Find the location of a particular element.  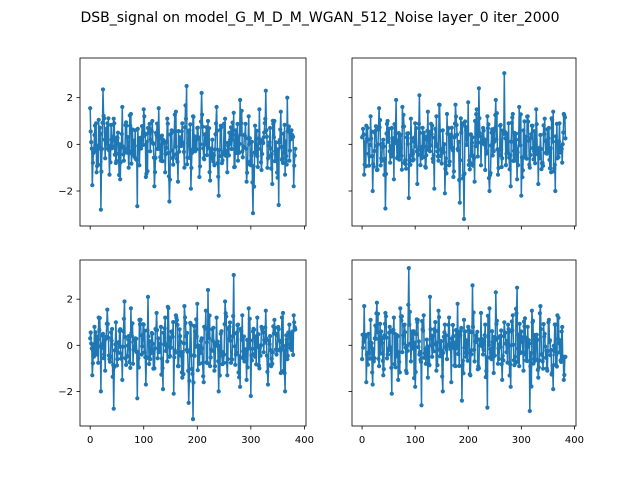

y-tick-label: 0 is located at coordinates (70, 346).